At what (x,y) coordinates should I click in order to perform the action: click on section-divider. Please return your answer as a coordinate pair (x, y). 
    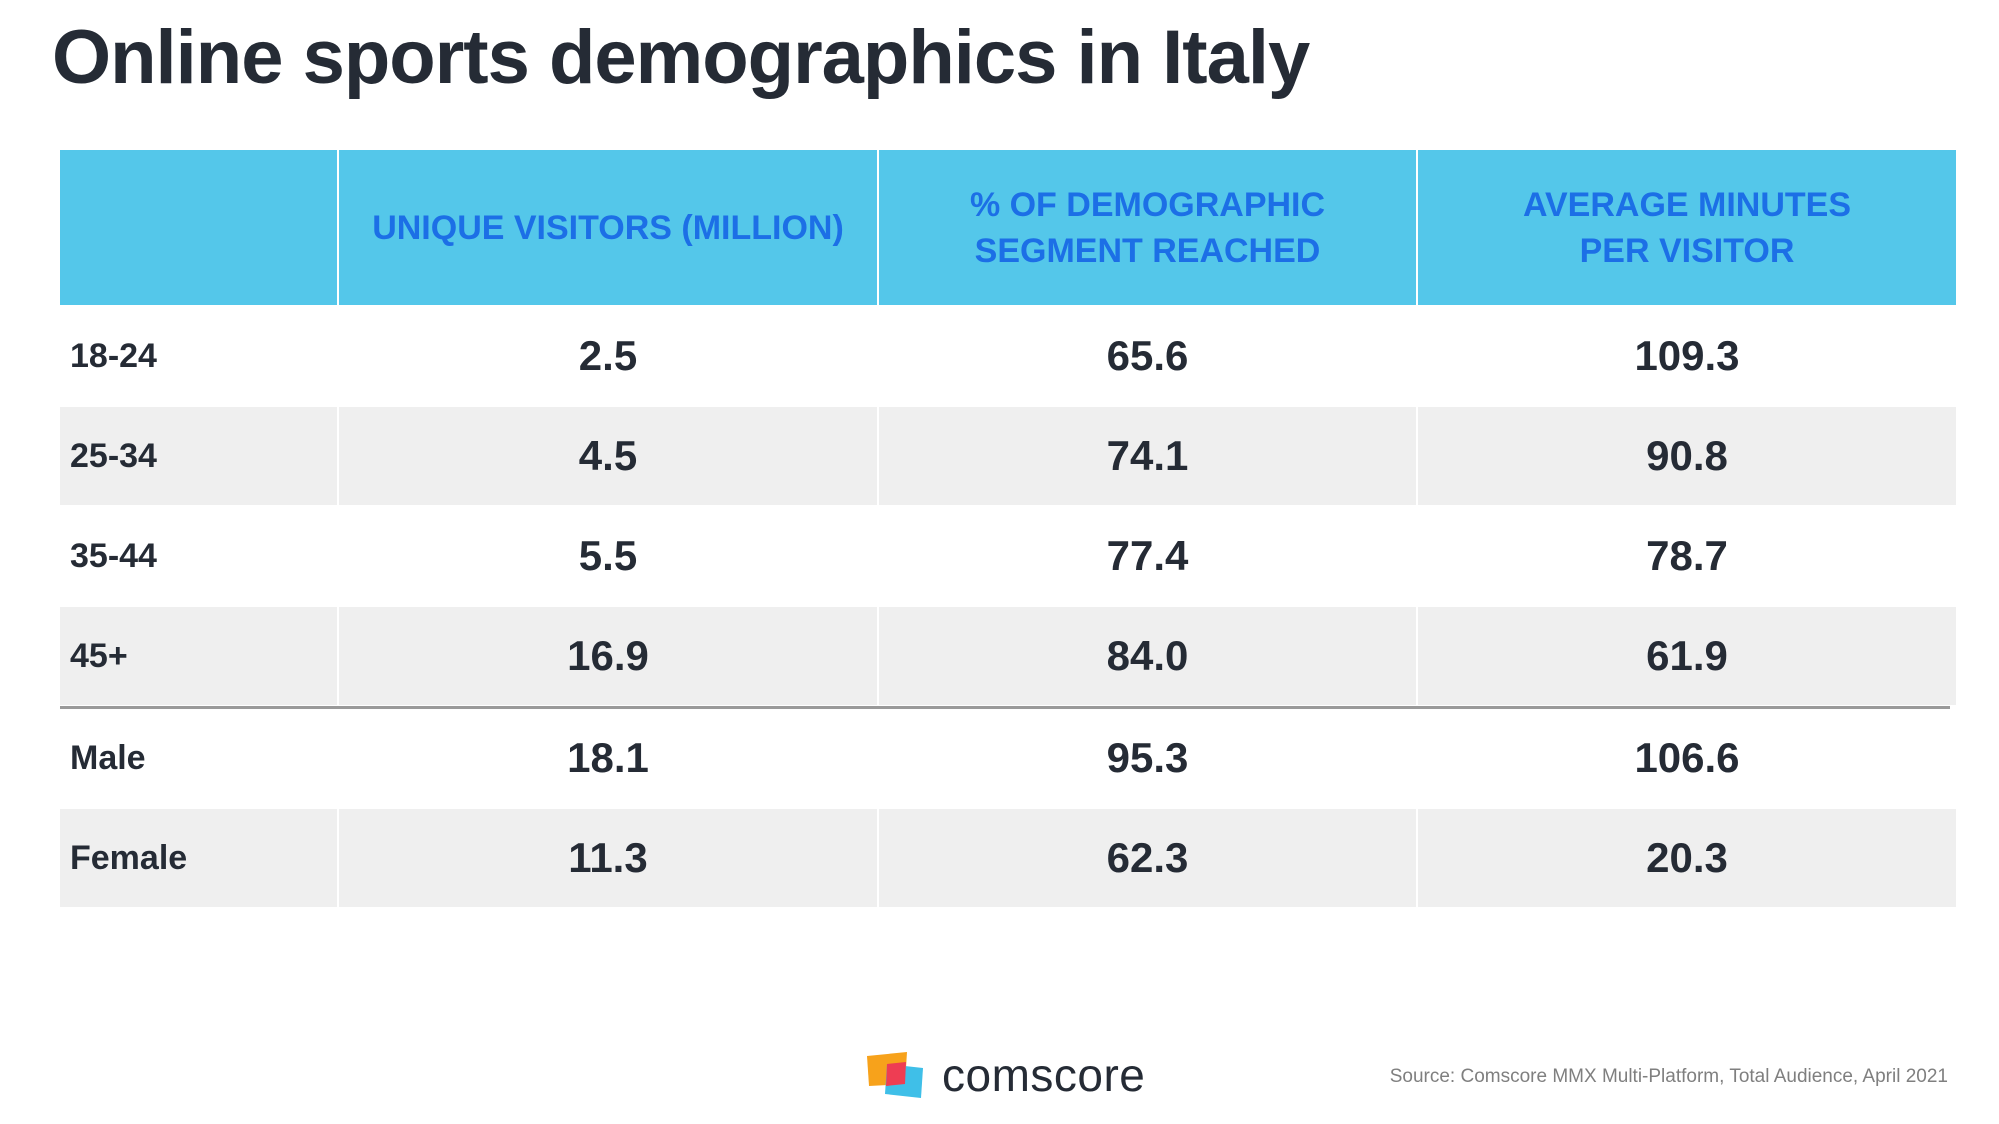
    Looking at the image, I should click on (1005, 707).